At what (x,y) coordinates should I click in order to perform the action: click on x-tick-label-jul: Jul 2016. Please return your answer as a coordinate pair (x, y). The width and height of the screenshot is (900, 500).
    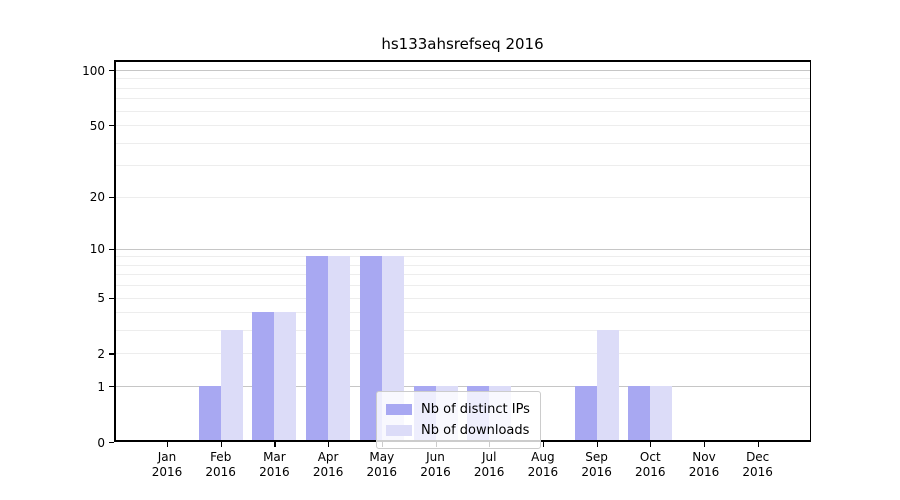
    Looking at the image, I should click on (489, 465).